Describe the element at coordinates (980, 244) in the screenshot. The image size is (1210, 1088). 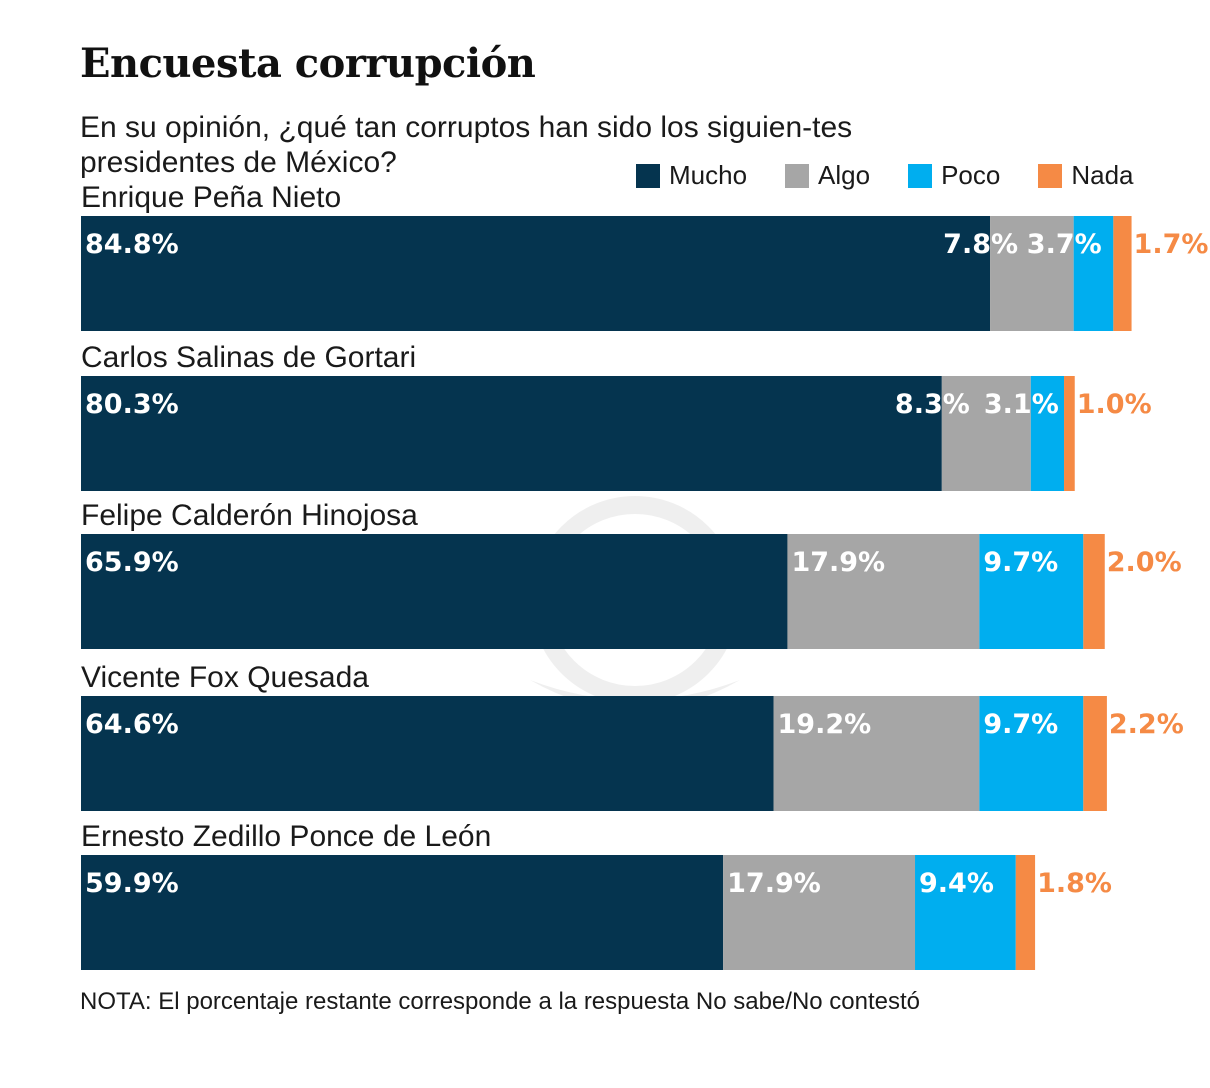
I see `data-label-algo: 7.8%` at that location.